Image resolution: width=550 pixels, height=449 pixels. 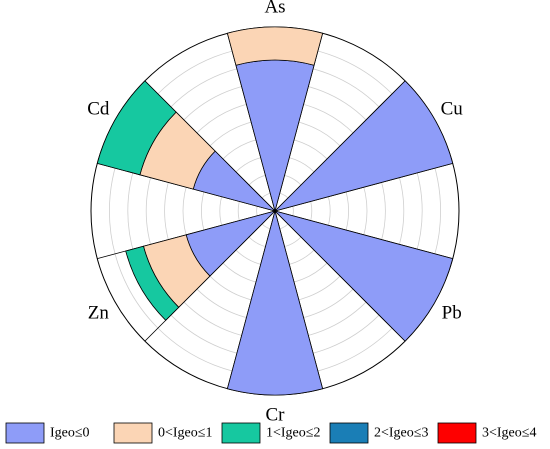 What do you see at coordinates (274, 9) in the screenshot?
I see `category-label-as: As` at bounding box center [274, 9].